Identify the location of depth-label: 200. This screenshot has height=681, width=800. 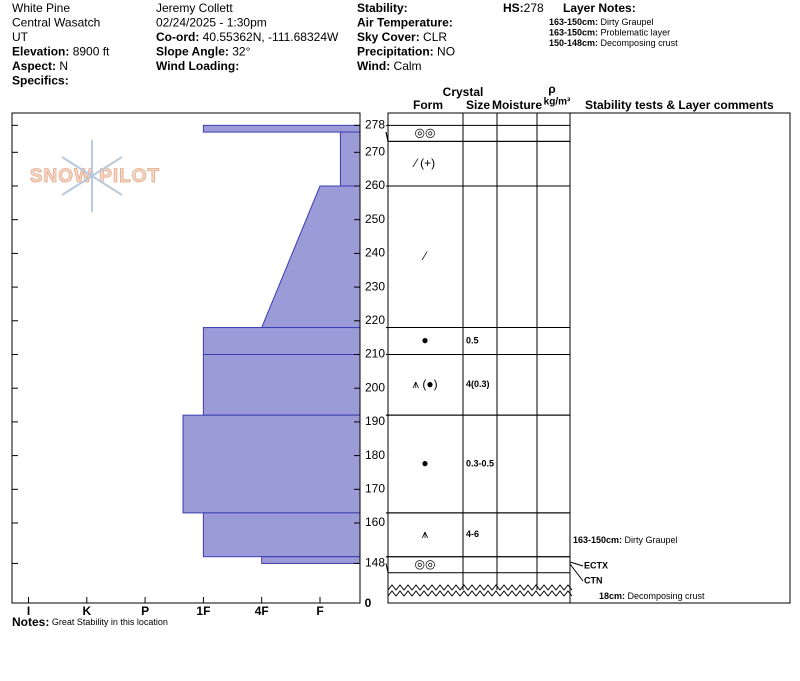
(375, 387).